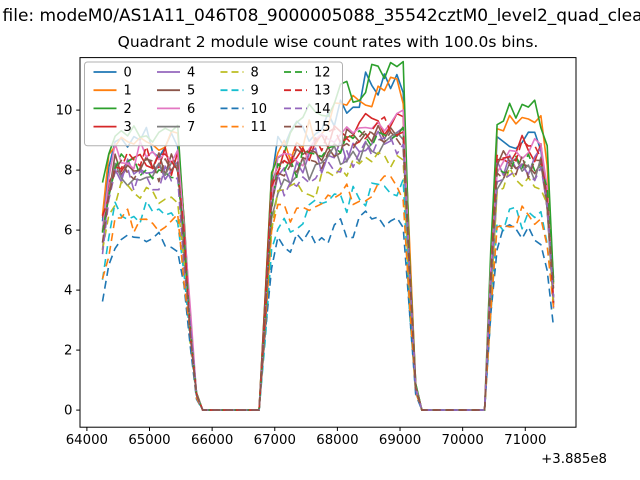  What do you see at coordinates (64, 111) in the screenshot?
I see `y-tick-label: 10` at bounding box center [64, 111].